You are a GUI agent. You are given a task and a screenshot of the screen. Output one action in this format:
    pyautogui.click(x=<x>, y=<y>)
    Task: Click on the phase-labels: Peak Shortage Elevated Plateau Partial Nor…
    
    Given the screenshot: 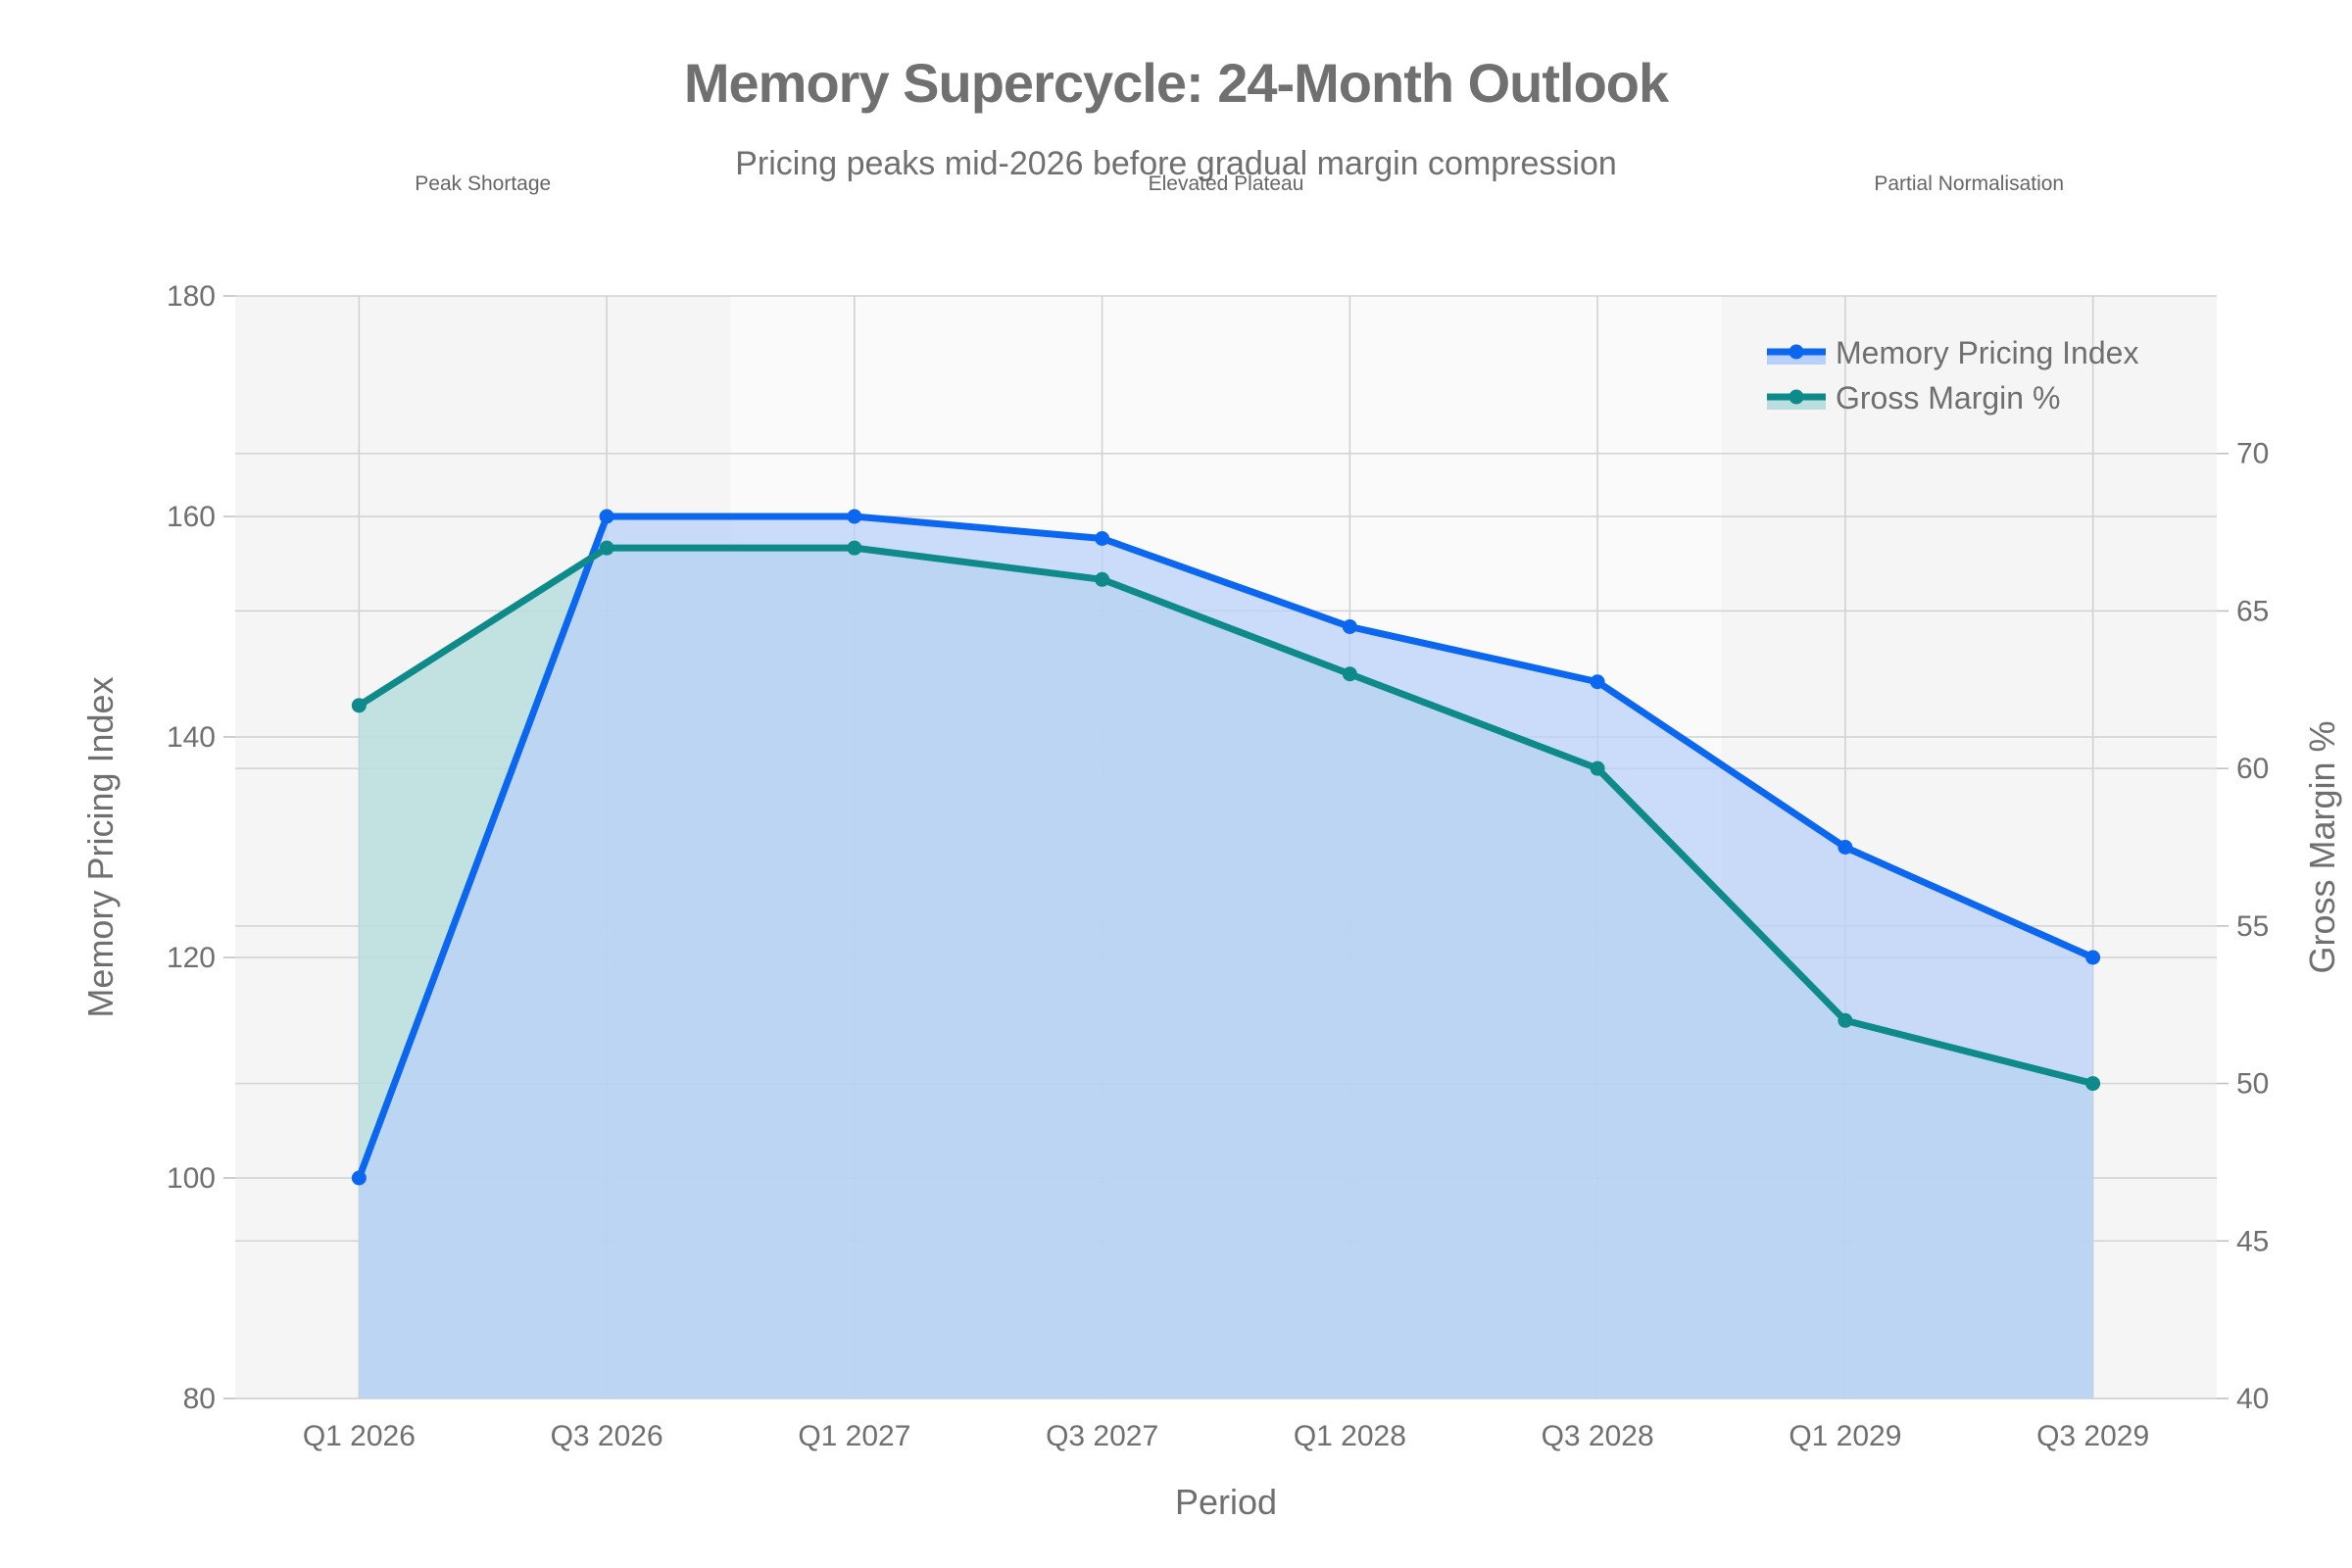 What is the action you would take?
    pyautogui.click(x=1239, y=183)
    